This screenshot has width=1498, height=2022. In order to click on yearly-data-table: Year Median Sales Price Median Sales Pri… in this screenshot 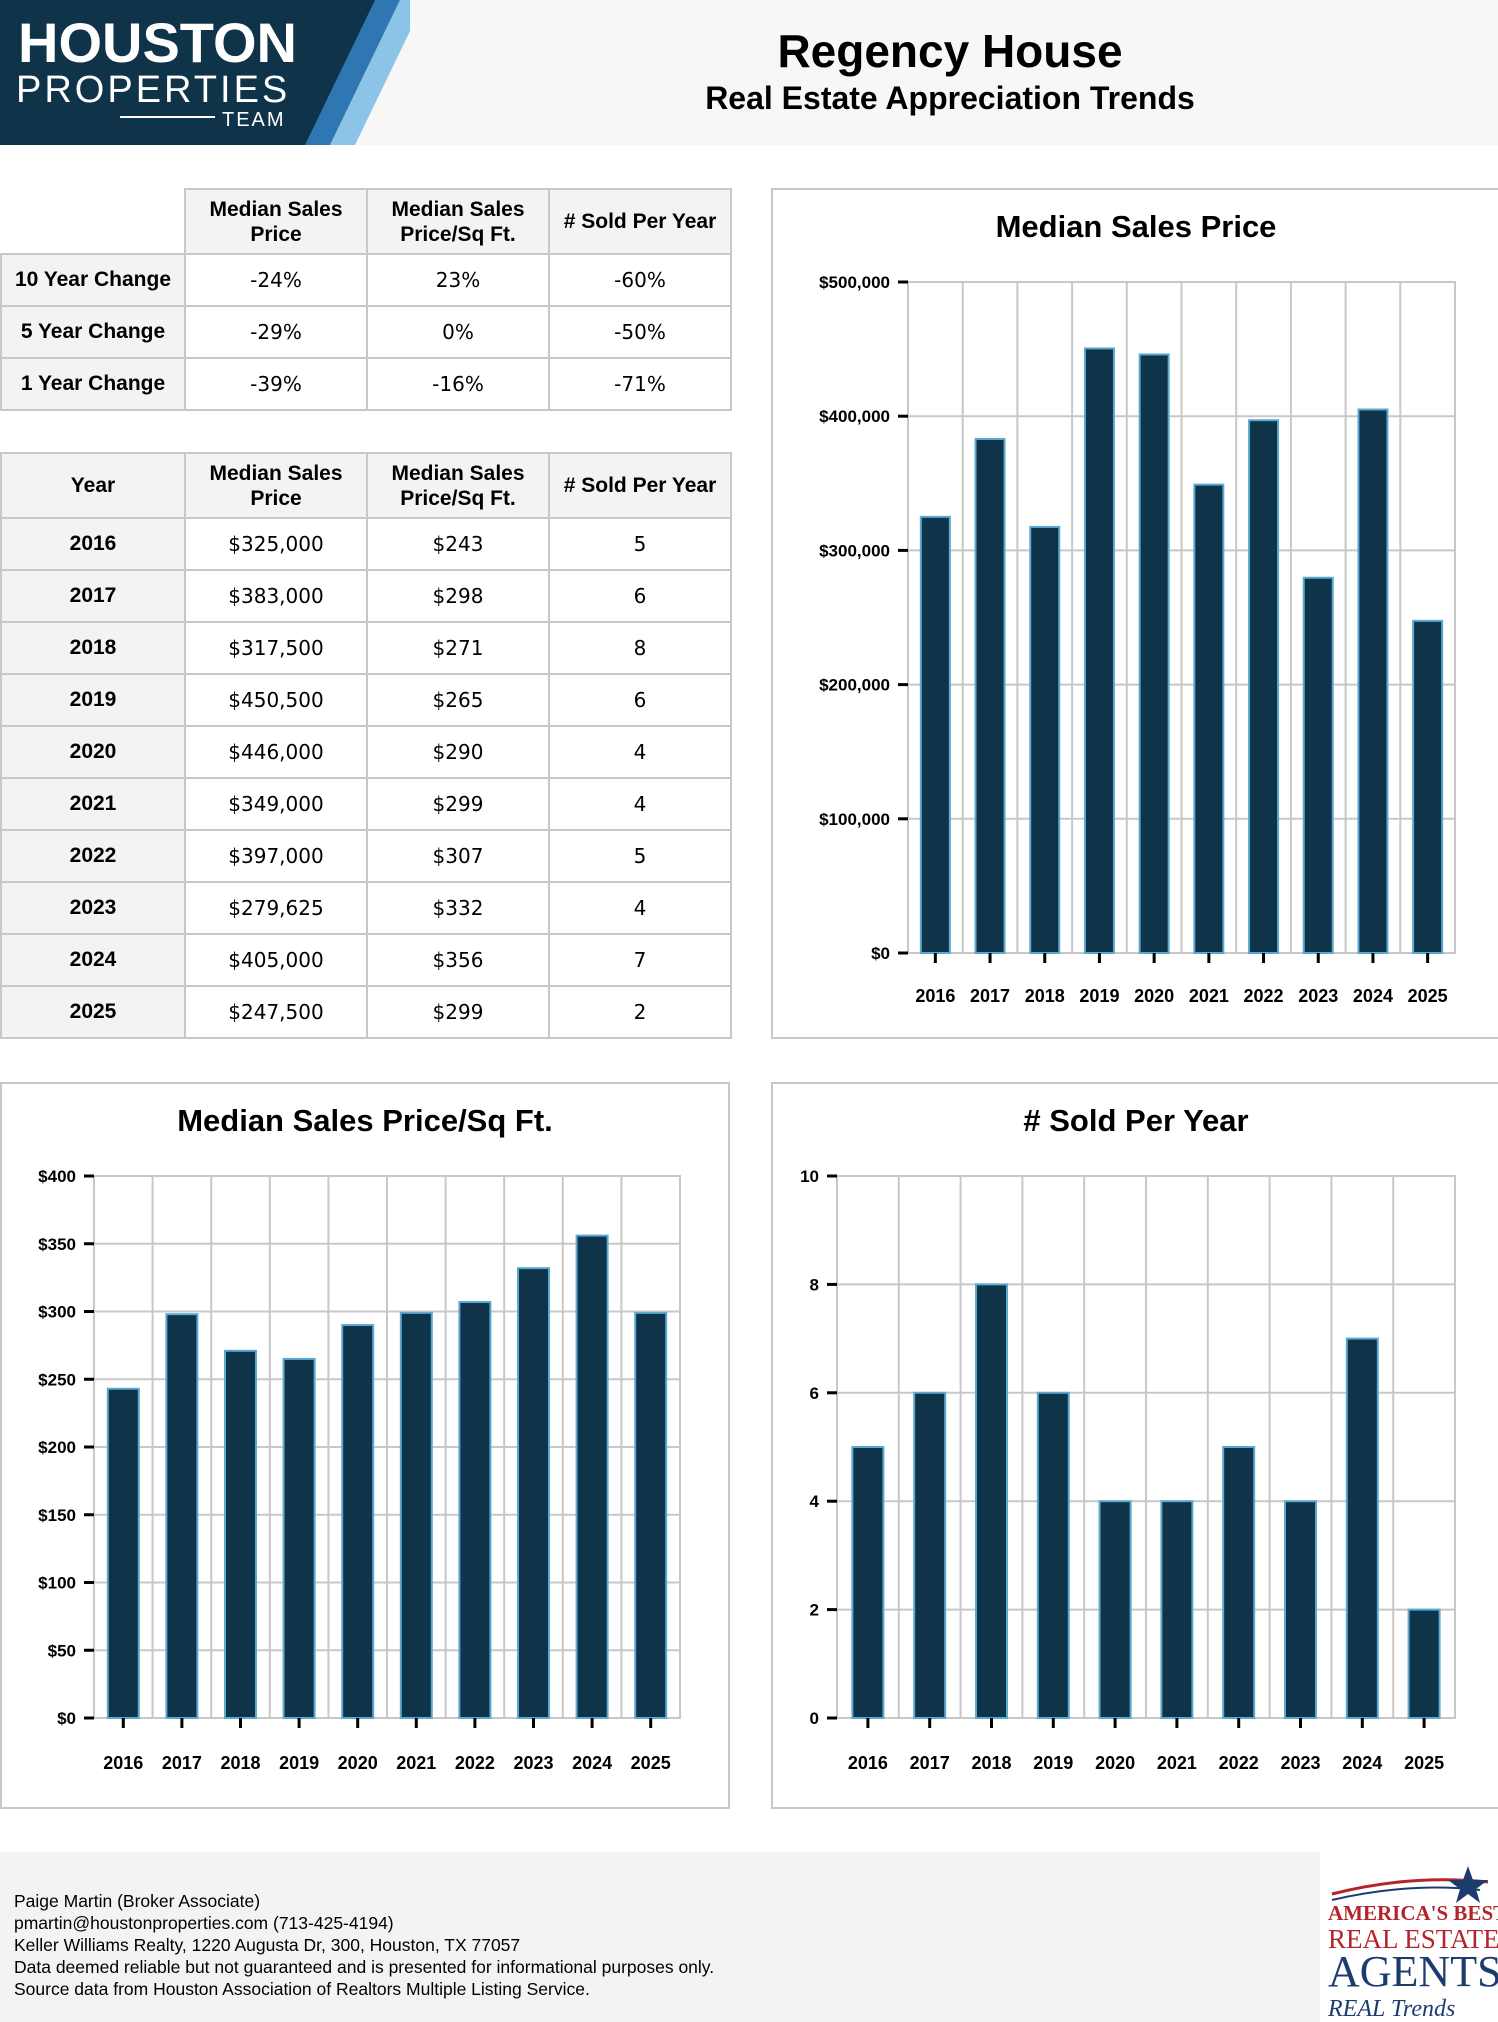, I will do `click(366, 745)`.